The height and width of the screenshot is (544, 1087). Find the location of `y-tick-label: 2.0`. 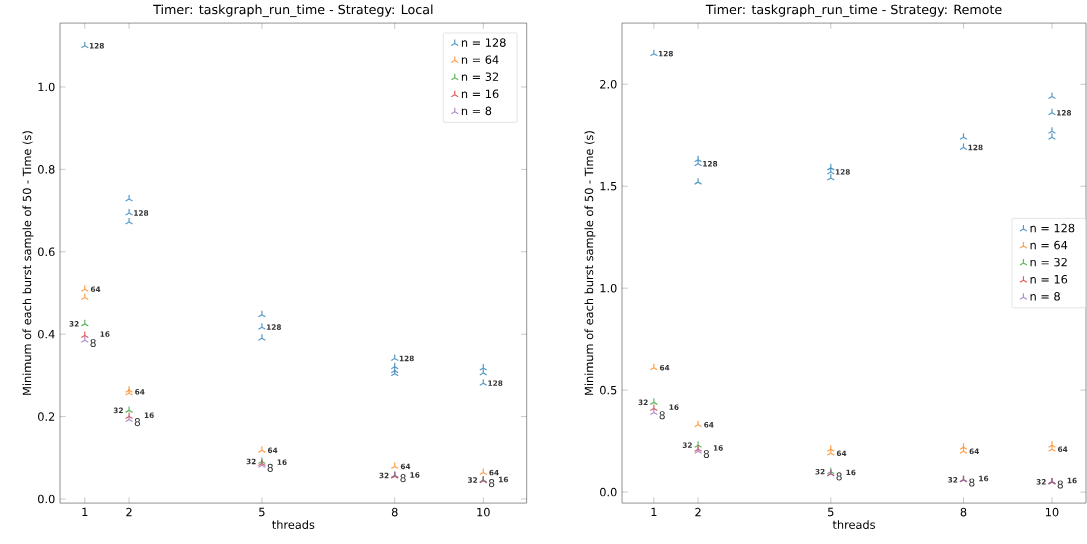

y-tick-label: 2.0 is located at coordinates (608, 84).